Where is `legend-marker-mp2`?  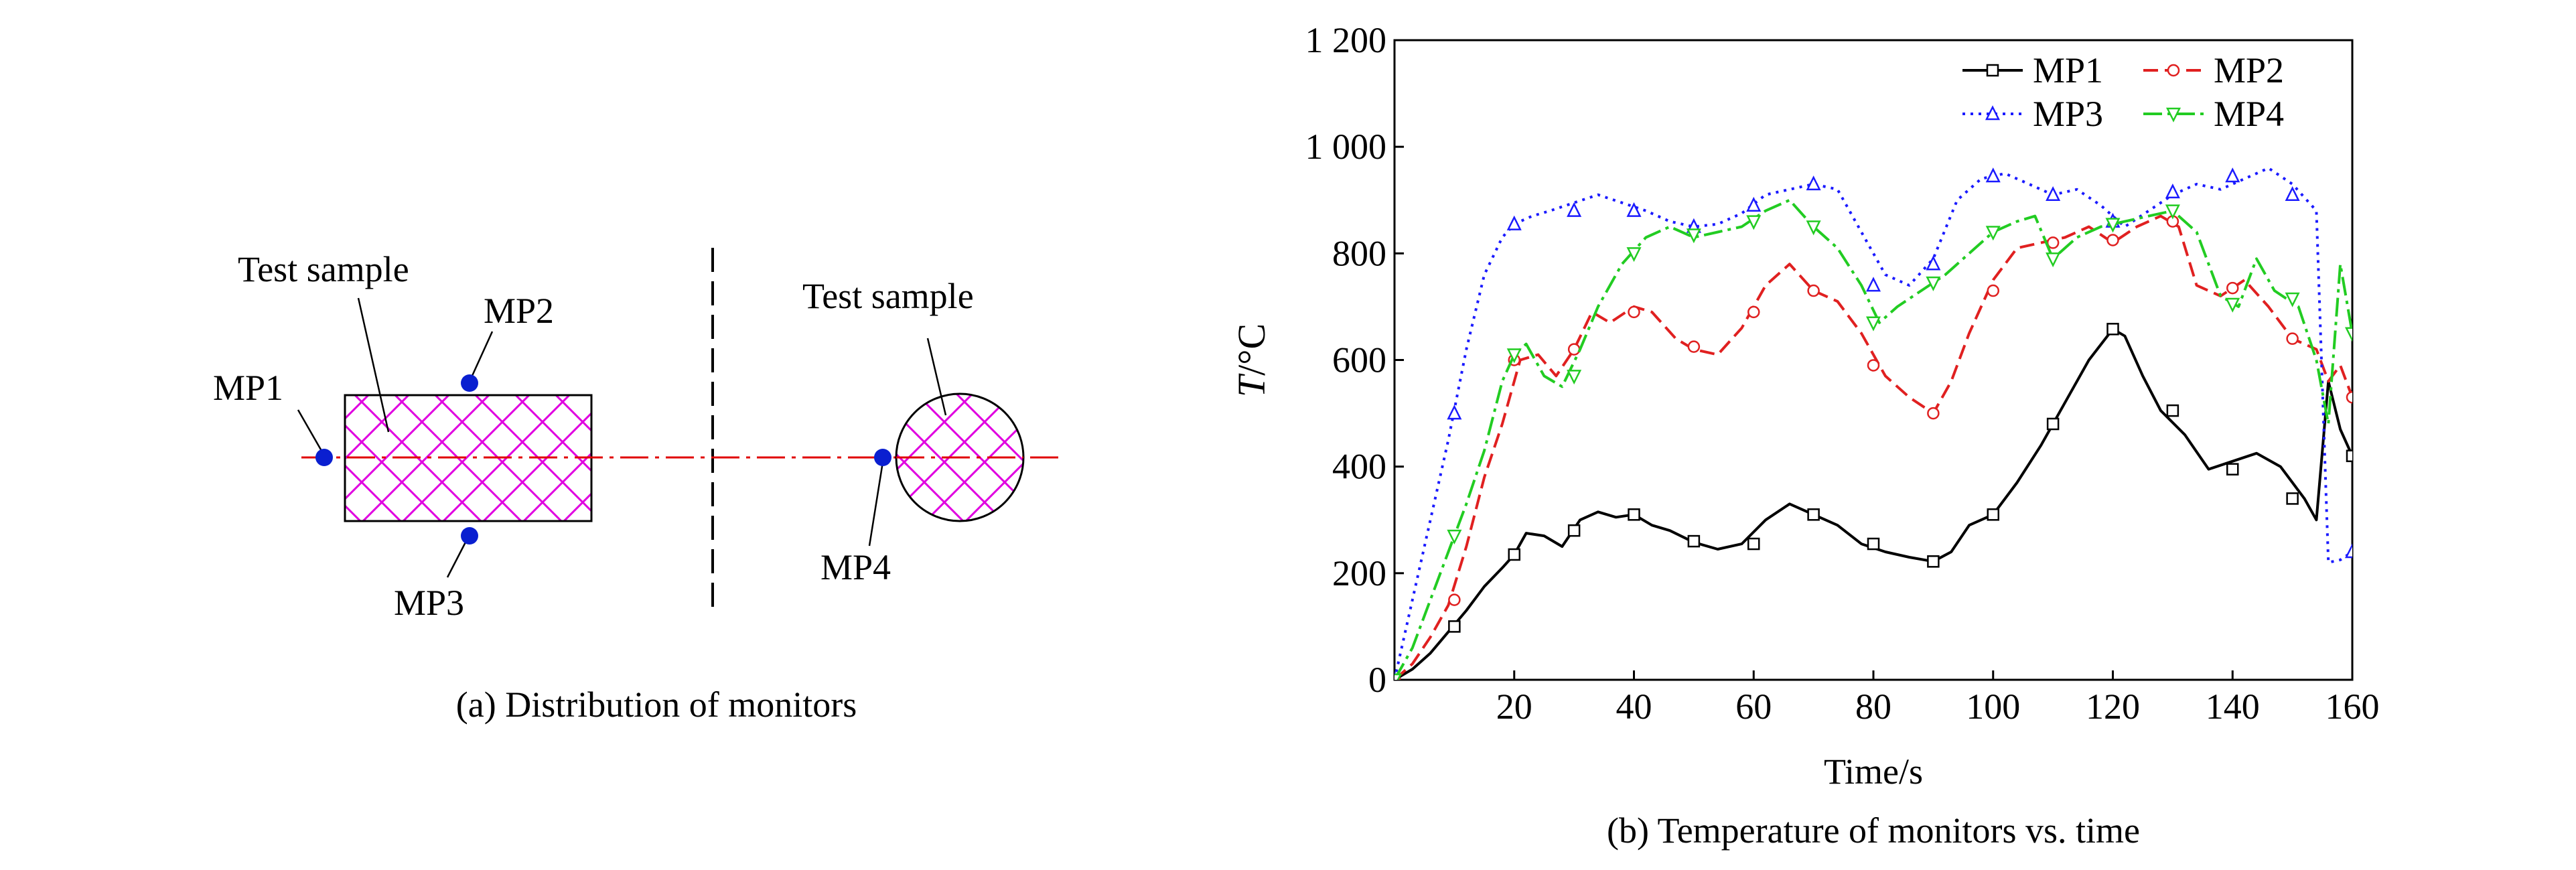 legend-marker-mp2 is located at coordinates (2173, 70).